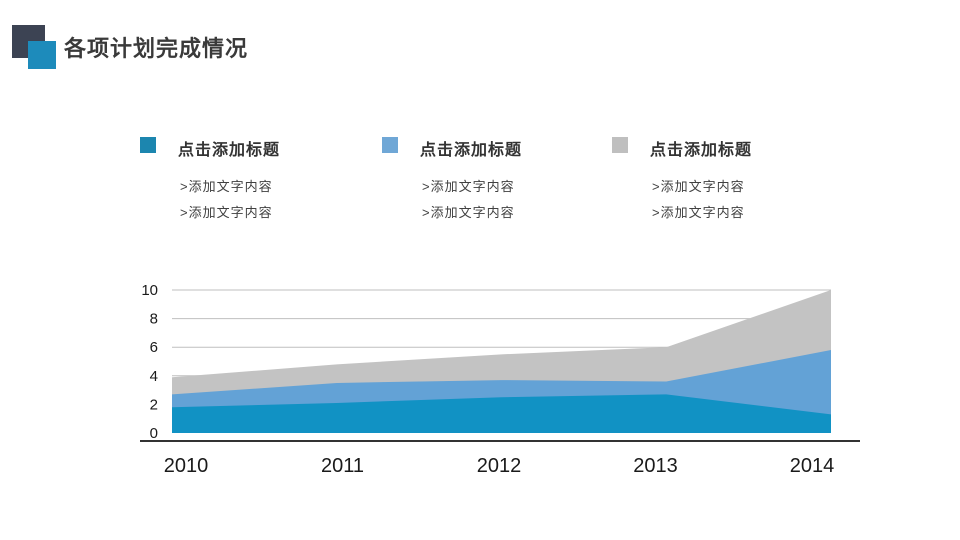 The height and width of the screenshot is (540, 960). I want to click on y-axis-label: 8, so click(154, 319).